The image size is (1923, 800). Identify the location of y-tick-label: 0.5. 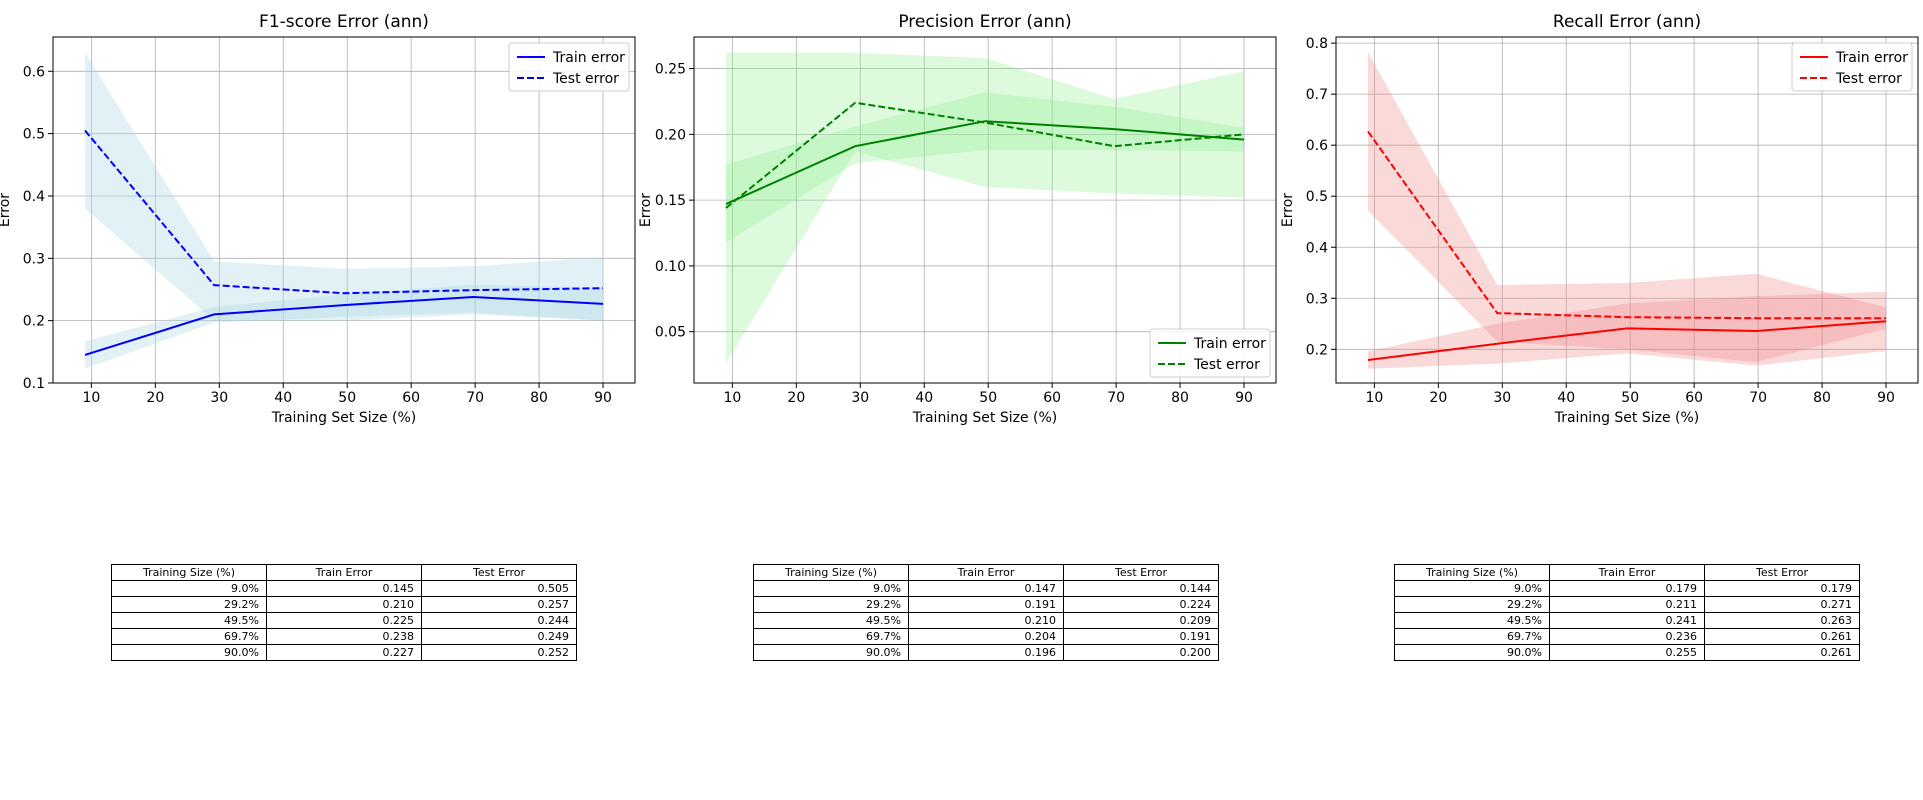
(1317, 197).